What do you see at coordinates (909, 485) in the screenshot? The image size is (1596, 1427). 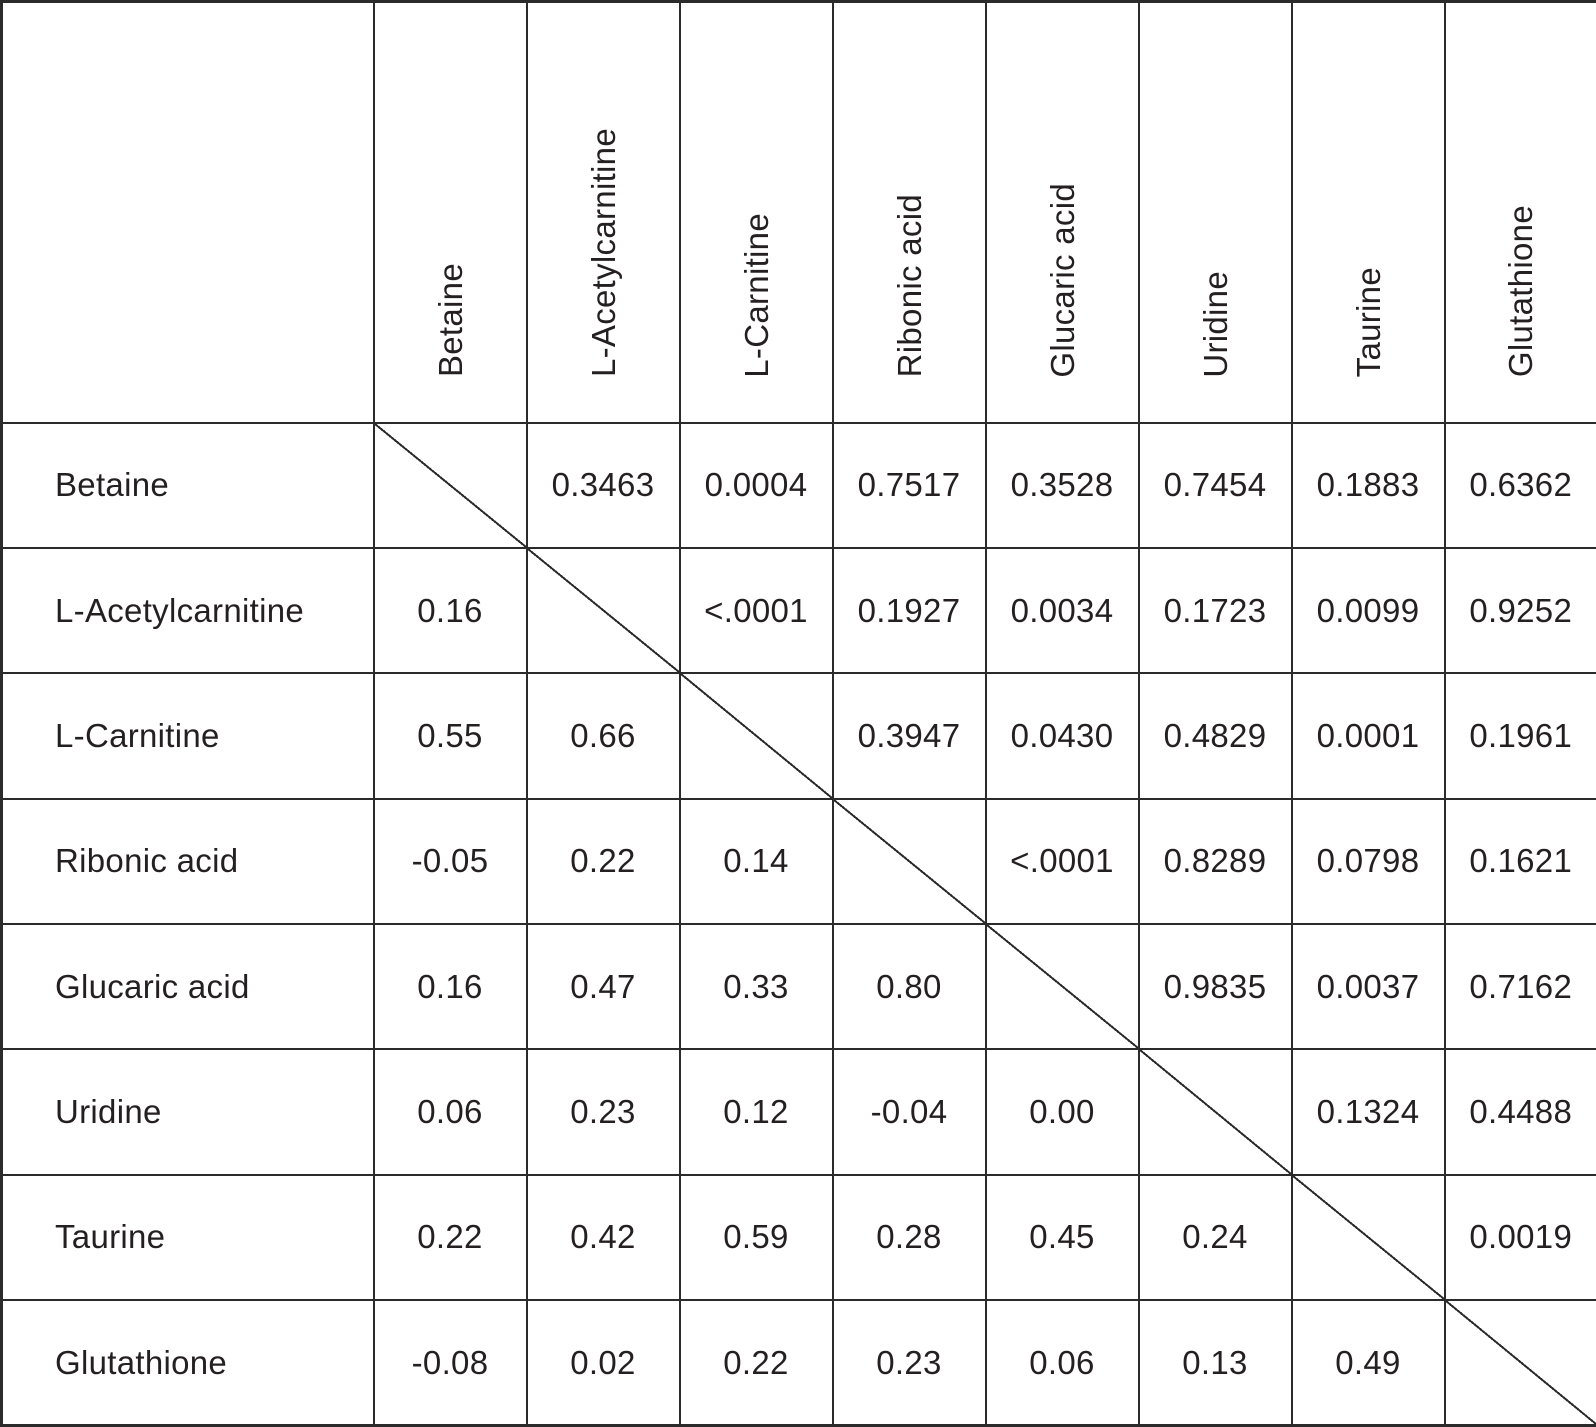 I see `value-cell-betaine-x-ribonic-acid: 0.7517` at bounding box center [909, 485].